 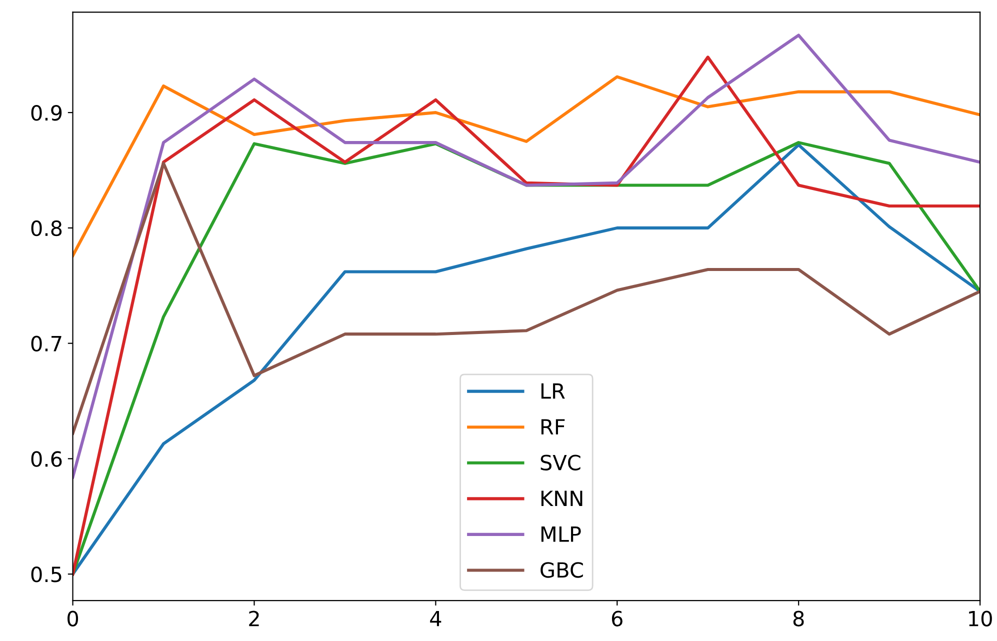 I want to click on x-tick-label: 10, so click(x=980, y=618).